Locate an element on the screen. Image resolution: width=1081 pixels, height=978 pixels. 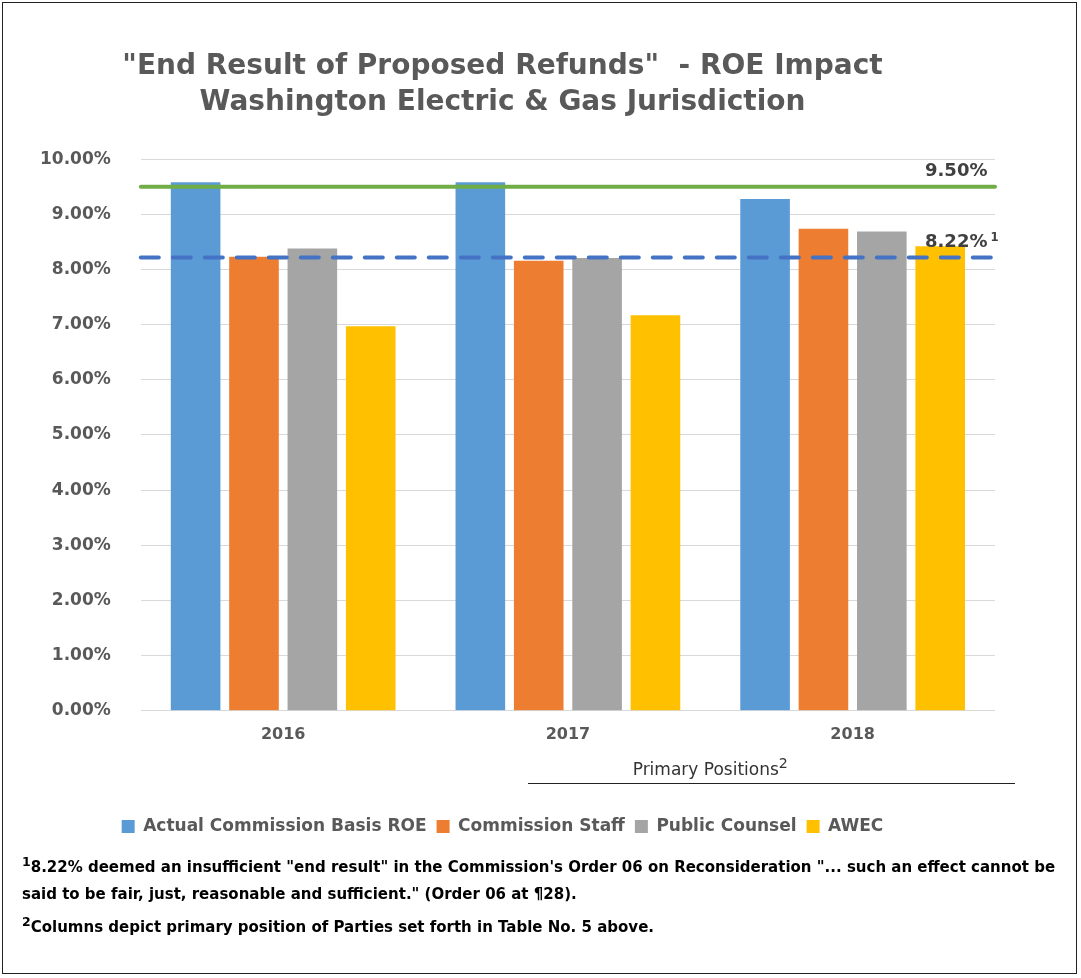
y-tick-label: 1.00% is located at coordinates (81, 654).